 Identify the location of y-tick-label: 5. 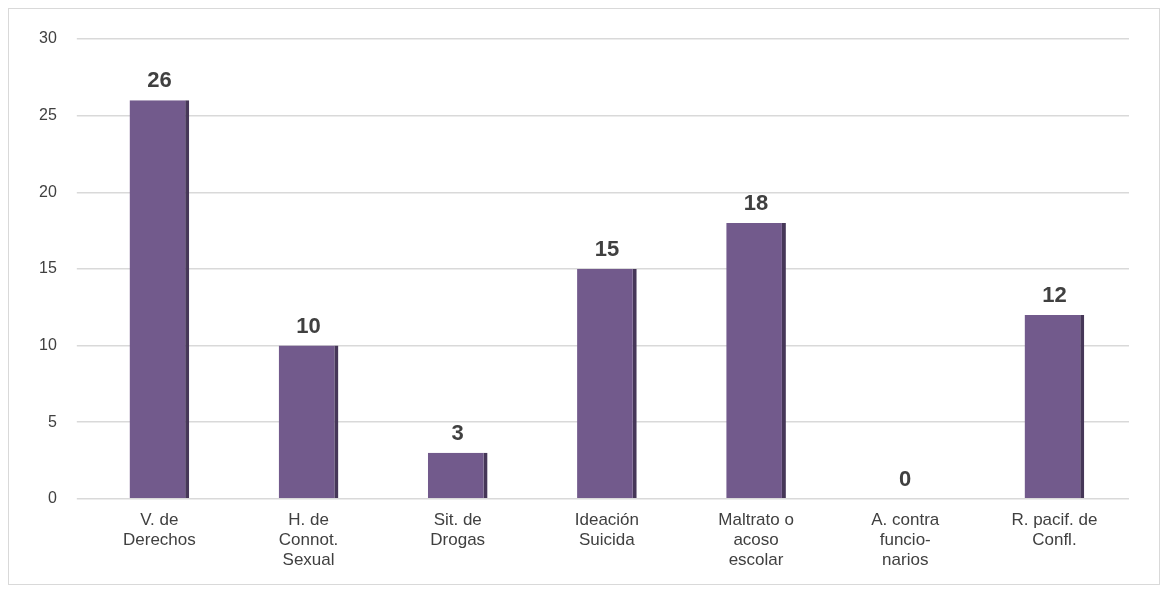
(52, 421).